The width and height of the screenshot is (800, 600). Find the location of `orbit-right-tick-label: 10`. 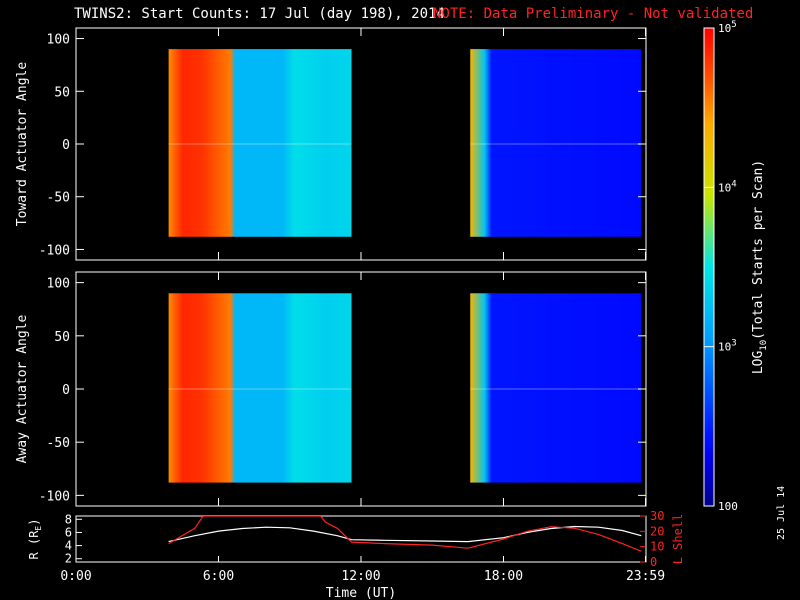

orbit-right-tick-label: 10 is located at coordinates (657, 547).